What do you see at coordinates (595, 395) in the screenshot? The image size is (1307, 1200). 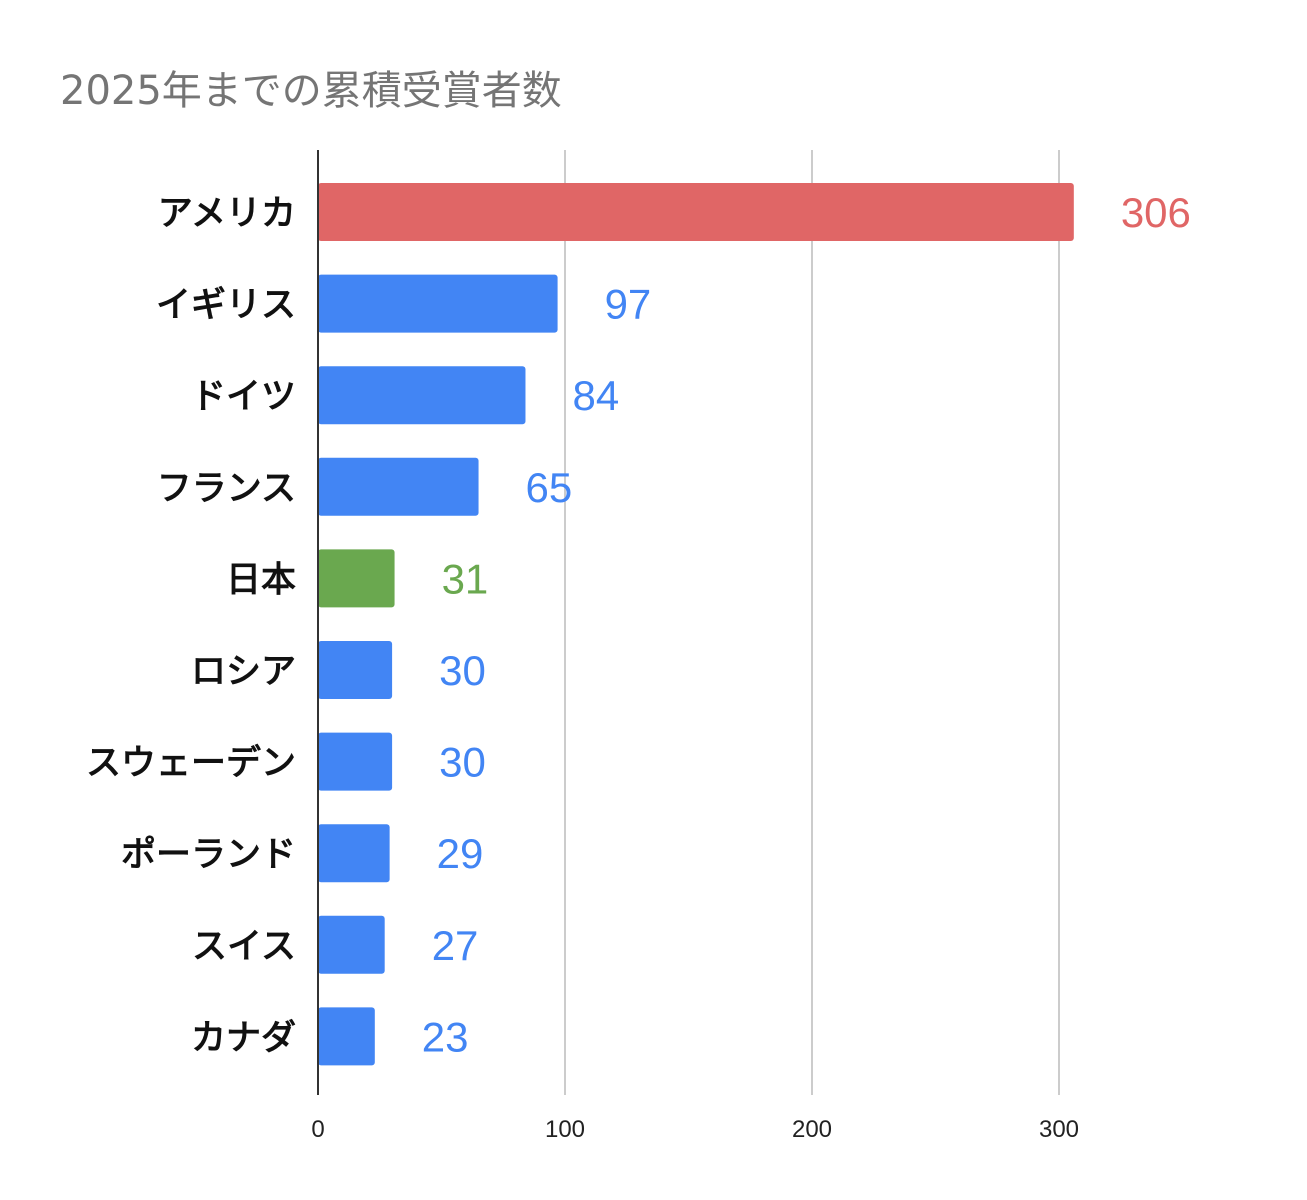 I see `data-label: 84` at bounding box center [595, 395].